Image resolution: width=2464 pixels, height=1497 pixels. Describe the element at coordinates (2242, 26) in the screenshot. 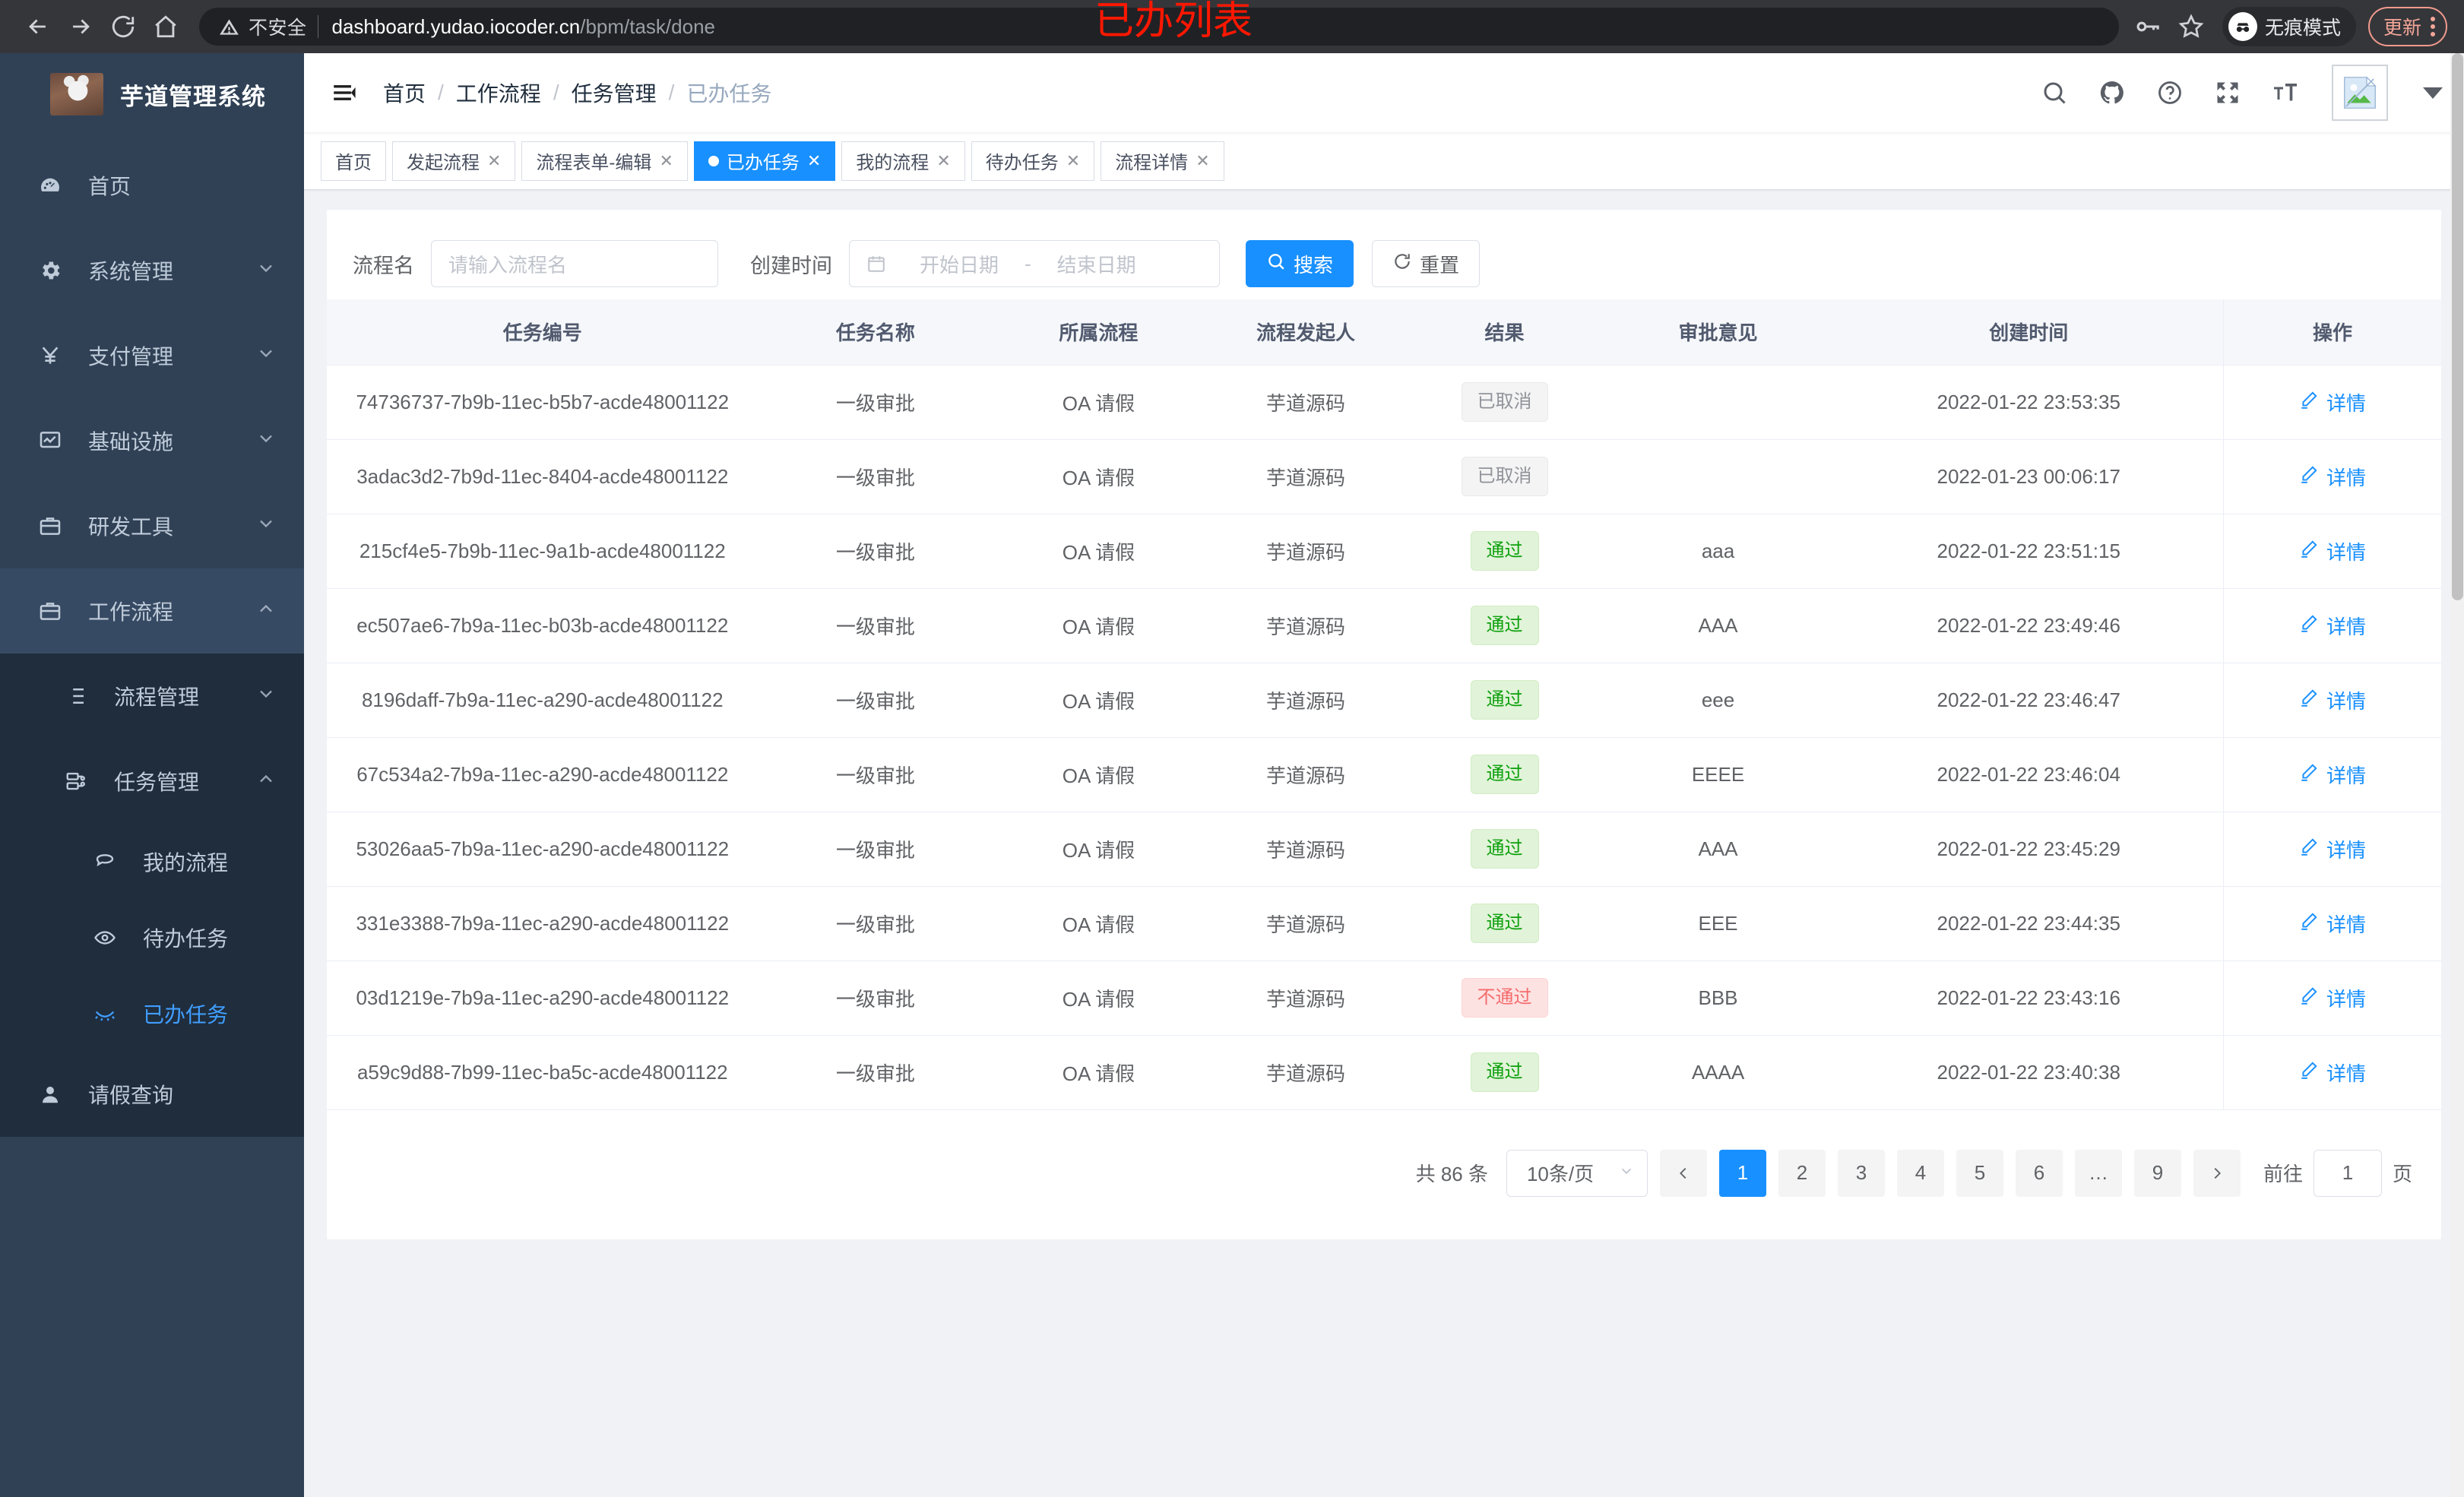

I see `incognito-icon` at that location.